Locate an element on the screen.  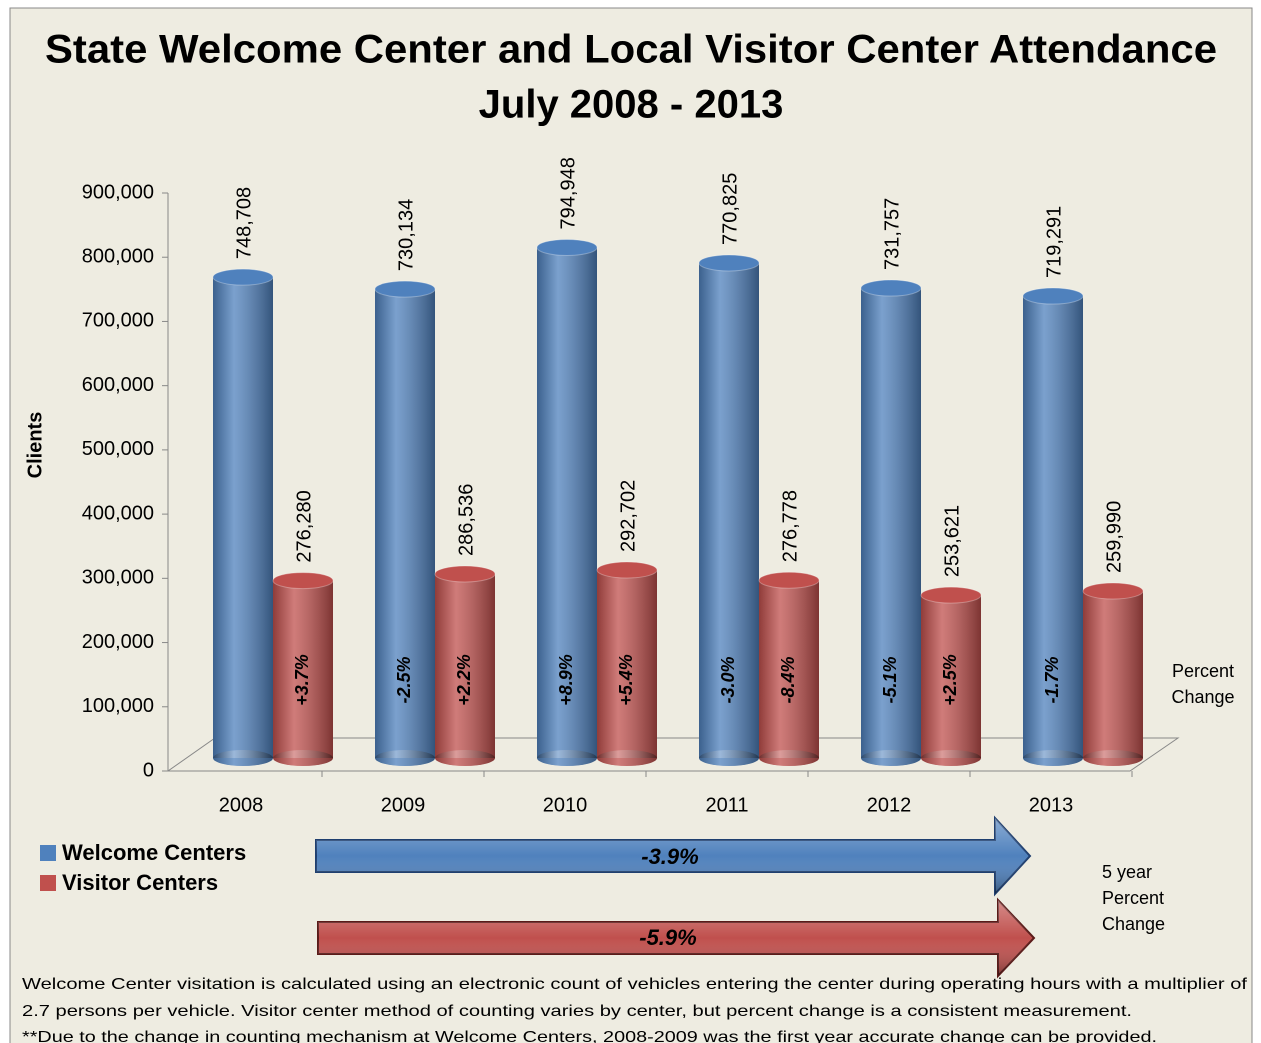
x-tick-label: 2010 is located at coordinates (565, 805).